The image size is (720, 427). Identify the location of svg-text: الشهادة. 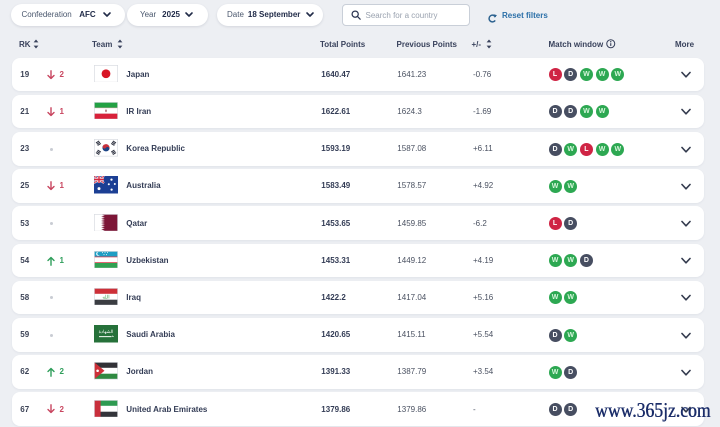
(105, 332).